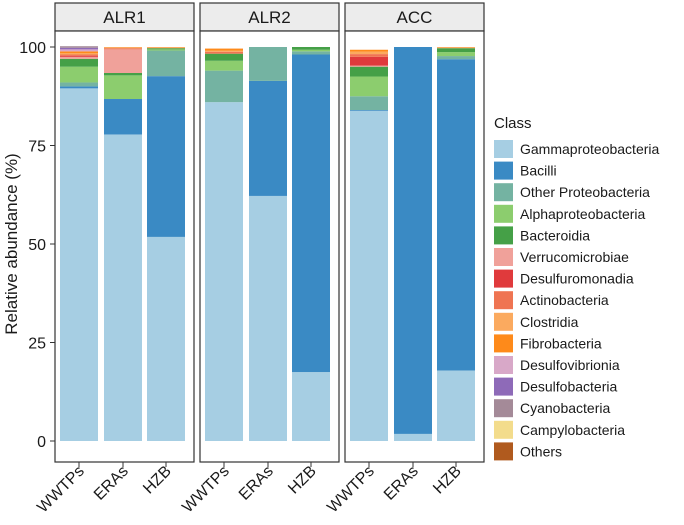 This screenshot has height=525, width=684. Describe the element at coordinates (538, 171) in the screenshot. I see `legend-label: Bacilli` at that location.